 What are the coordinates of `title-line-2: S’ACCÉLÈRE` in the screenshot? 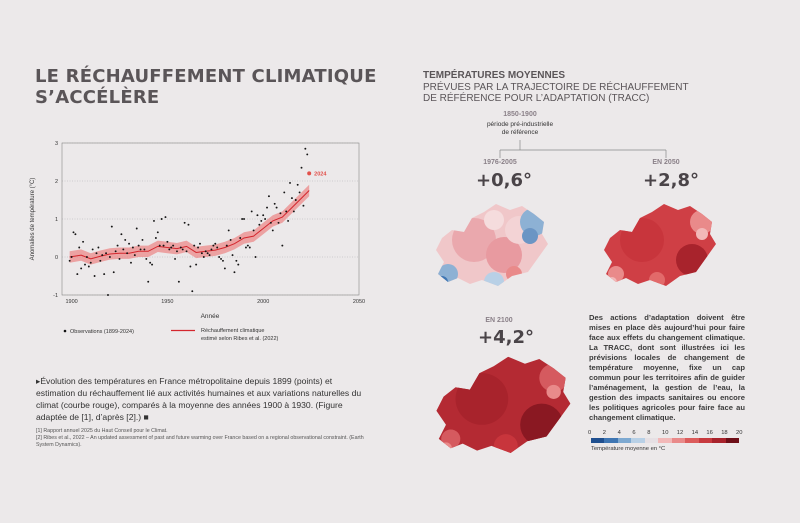 It's located at (97, 97).